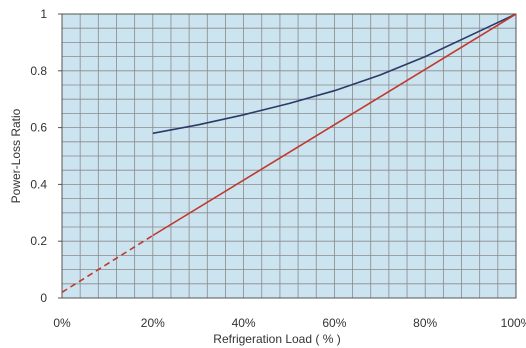 The image size is (526, 348). Describe the element at coordinates (43, 14) in the screenshot. I see `y-tick-label: 1` at that location.